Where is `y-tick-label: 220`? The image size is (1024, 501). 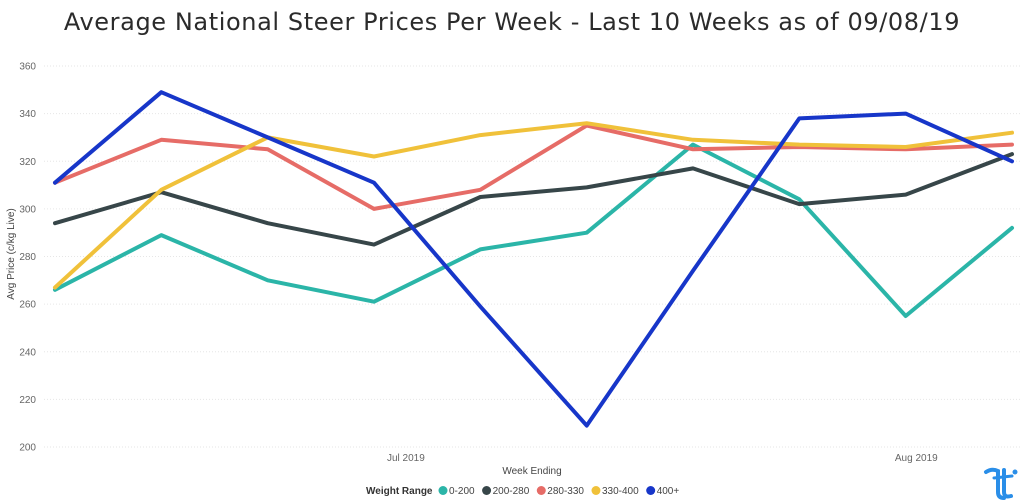
y-tick-label: 220 is located at coordinates (27, 400).